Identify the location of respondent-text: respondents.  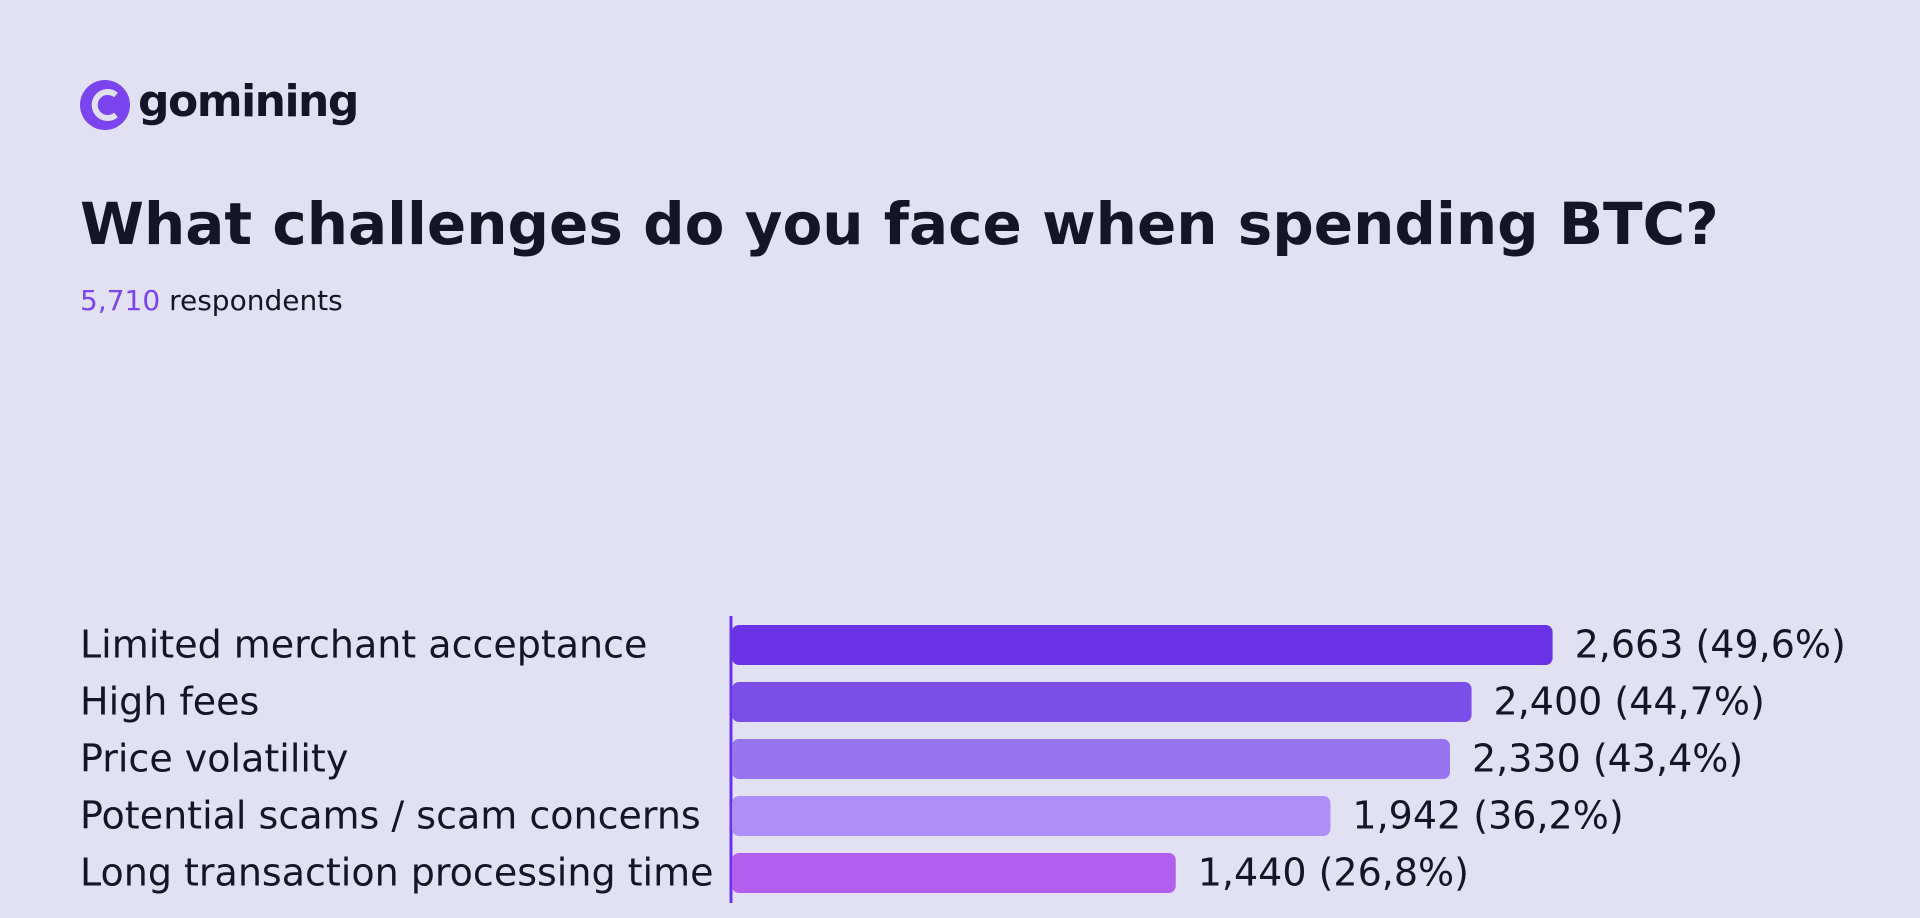
(256, 300).